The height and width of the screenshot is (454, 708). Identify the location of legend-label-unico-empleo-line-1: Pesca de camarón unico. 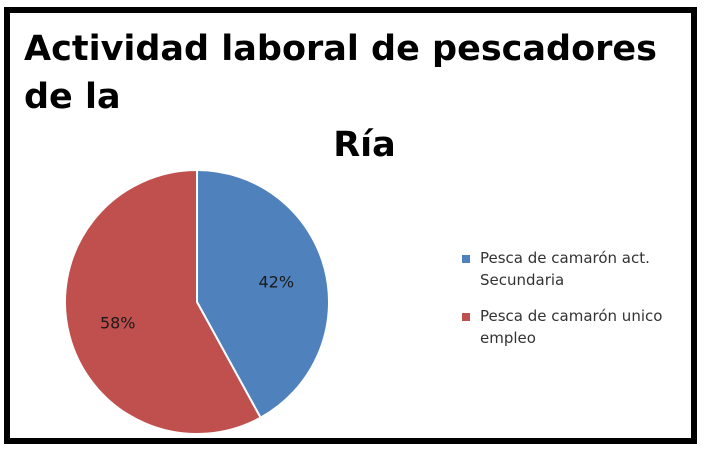
(571, 316).